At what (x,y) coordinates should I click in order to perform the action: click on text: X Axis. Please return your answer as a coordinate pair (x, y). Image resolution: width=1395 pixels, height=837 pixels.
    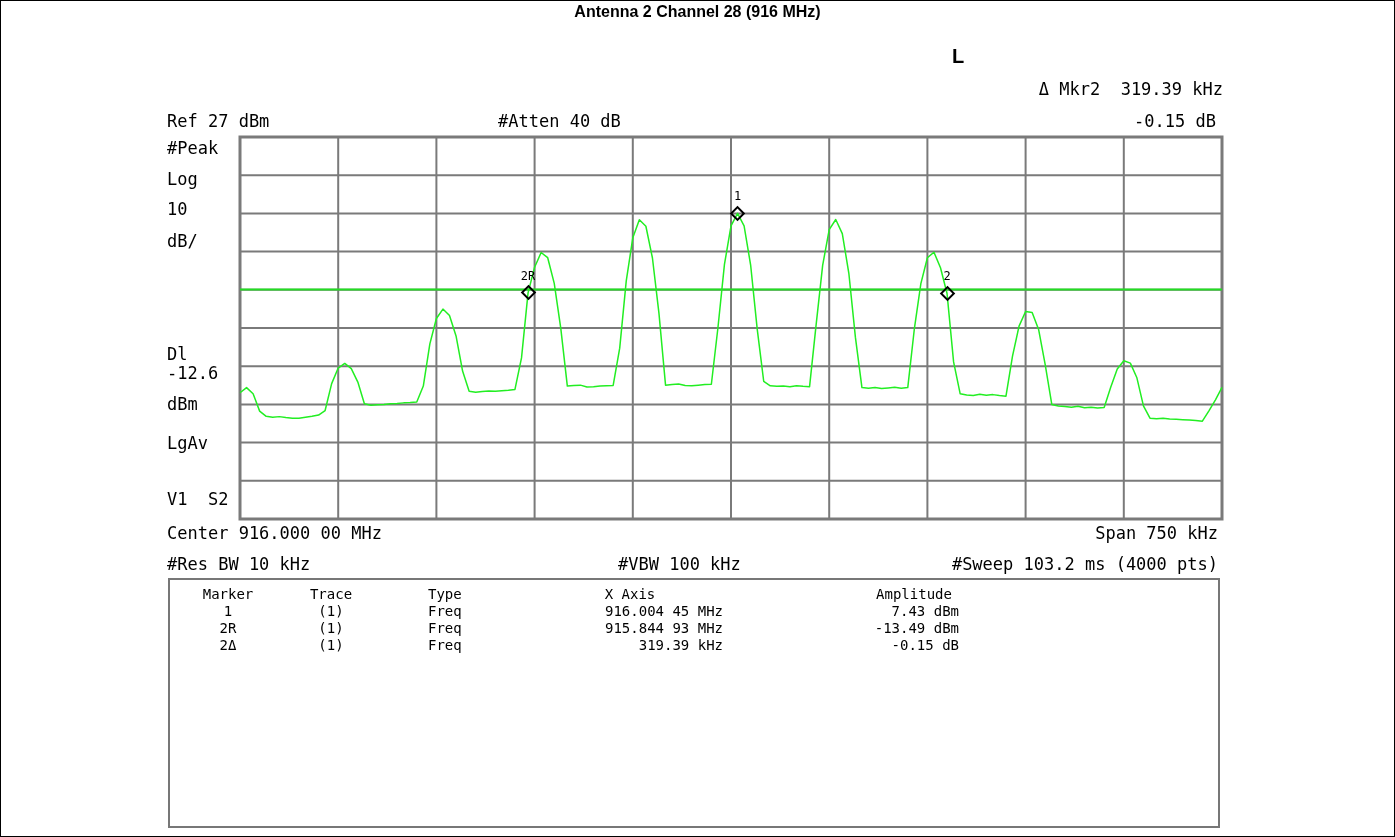
    Looking at the image, I should click on (630, 594).